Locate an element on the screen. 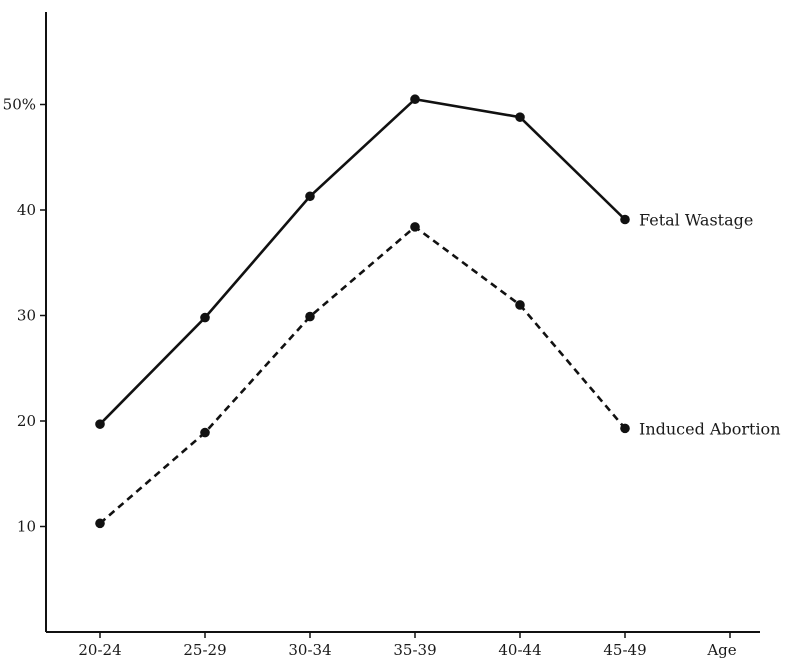  y-tick-label: 10 is located at coordinates (26, 527).